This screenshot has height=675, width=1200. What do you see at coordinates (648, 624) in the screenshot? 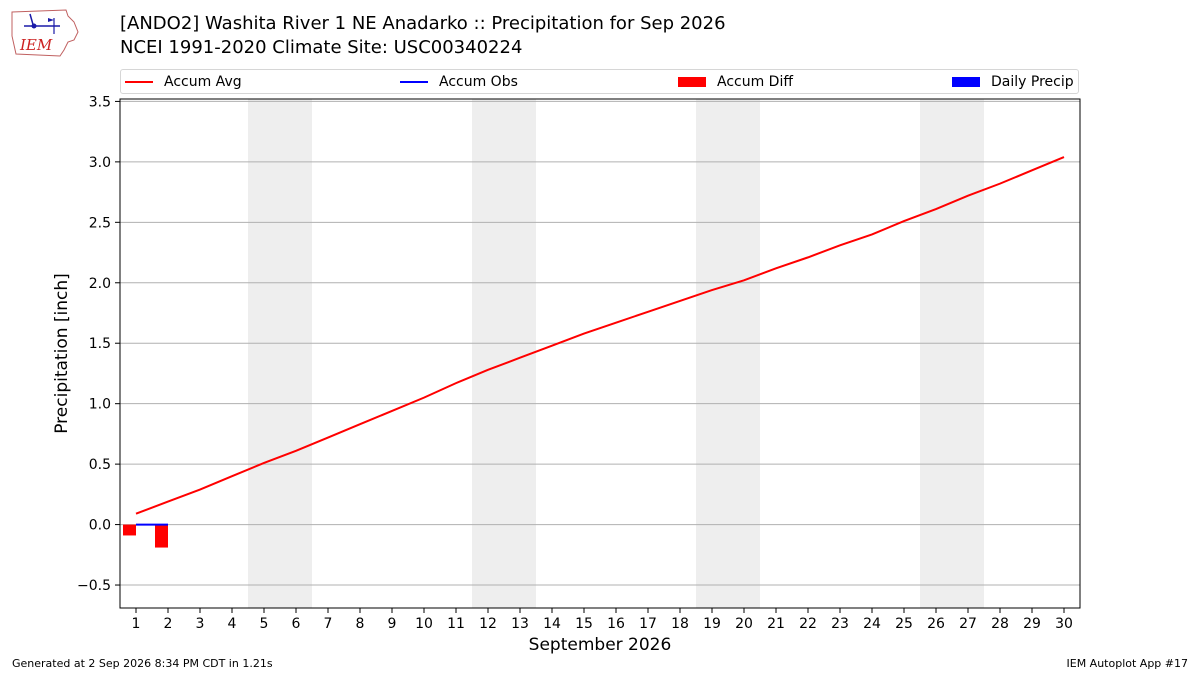
I see `x-tick-label: 17` at bounding box center [648, 624].